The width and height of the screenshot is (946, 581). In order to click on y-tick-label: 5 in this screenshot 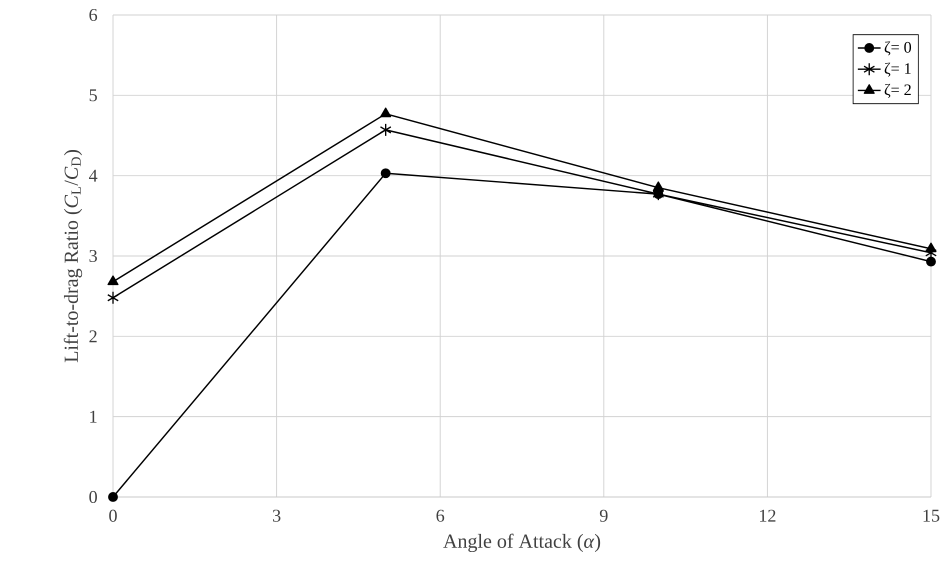, I will do `click(93, 95)`.